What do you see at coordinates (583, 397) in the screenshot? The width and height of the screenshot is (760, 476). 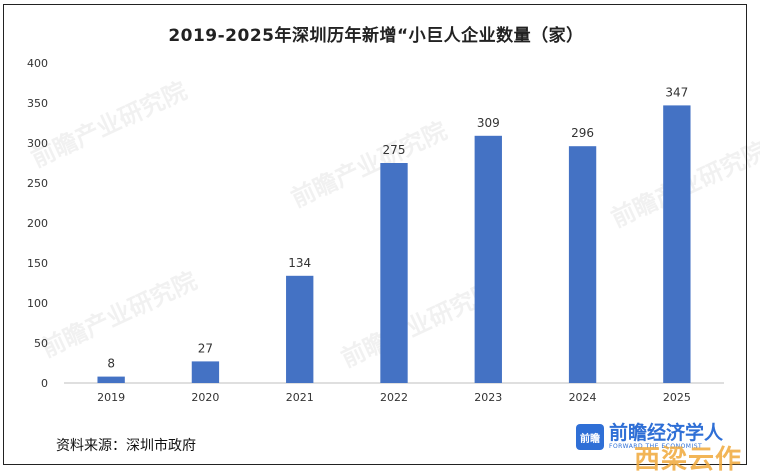 I see `x-tick-label-2024: 2024` at bounding box center [583, 397].